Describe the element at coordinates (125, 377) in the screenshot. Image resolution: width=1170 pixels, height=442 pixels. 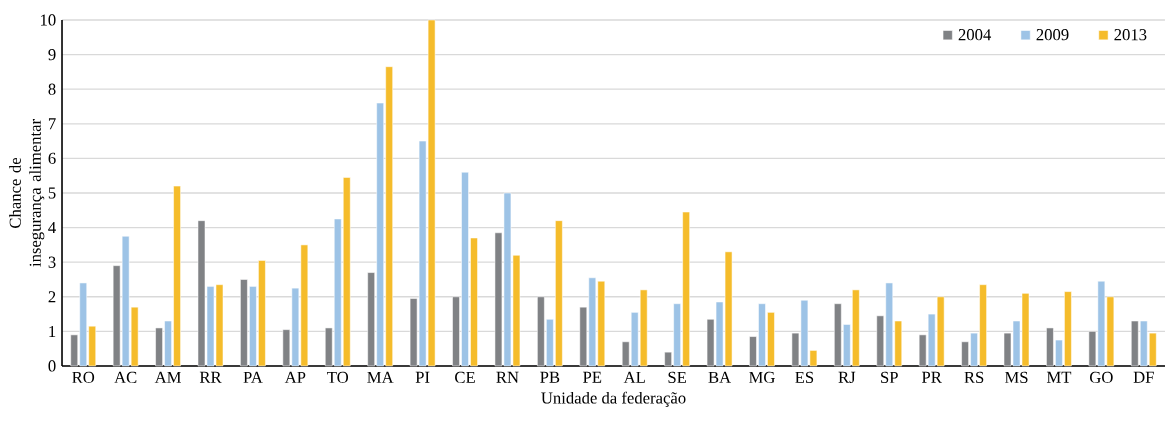
I see `x-tick-label: AC` at that location.